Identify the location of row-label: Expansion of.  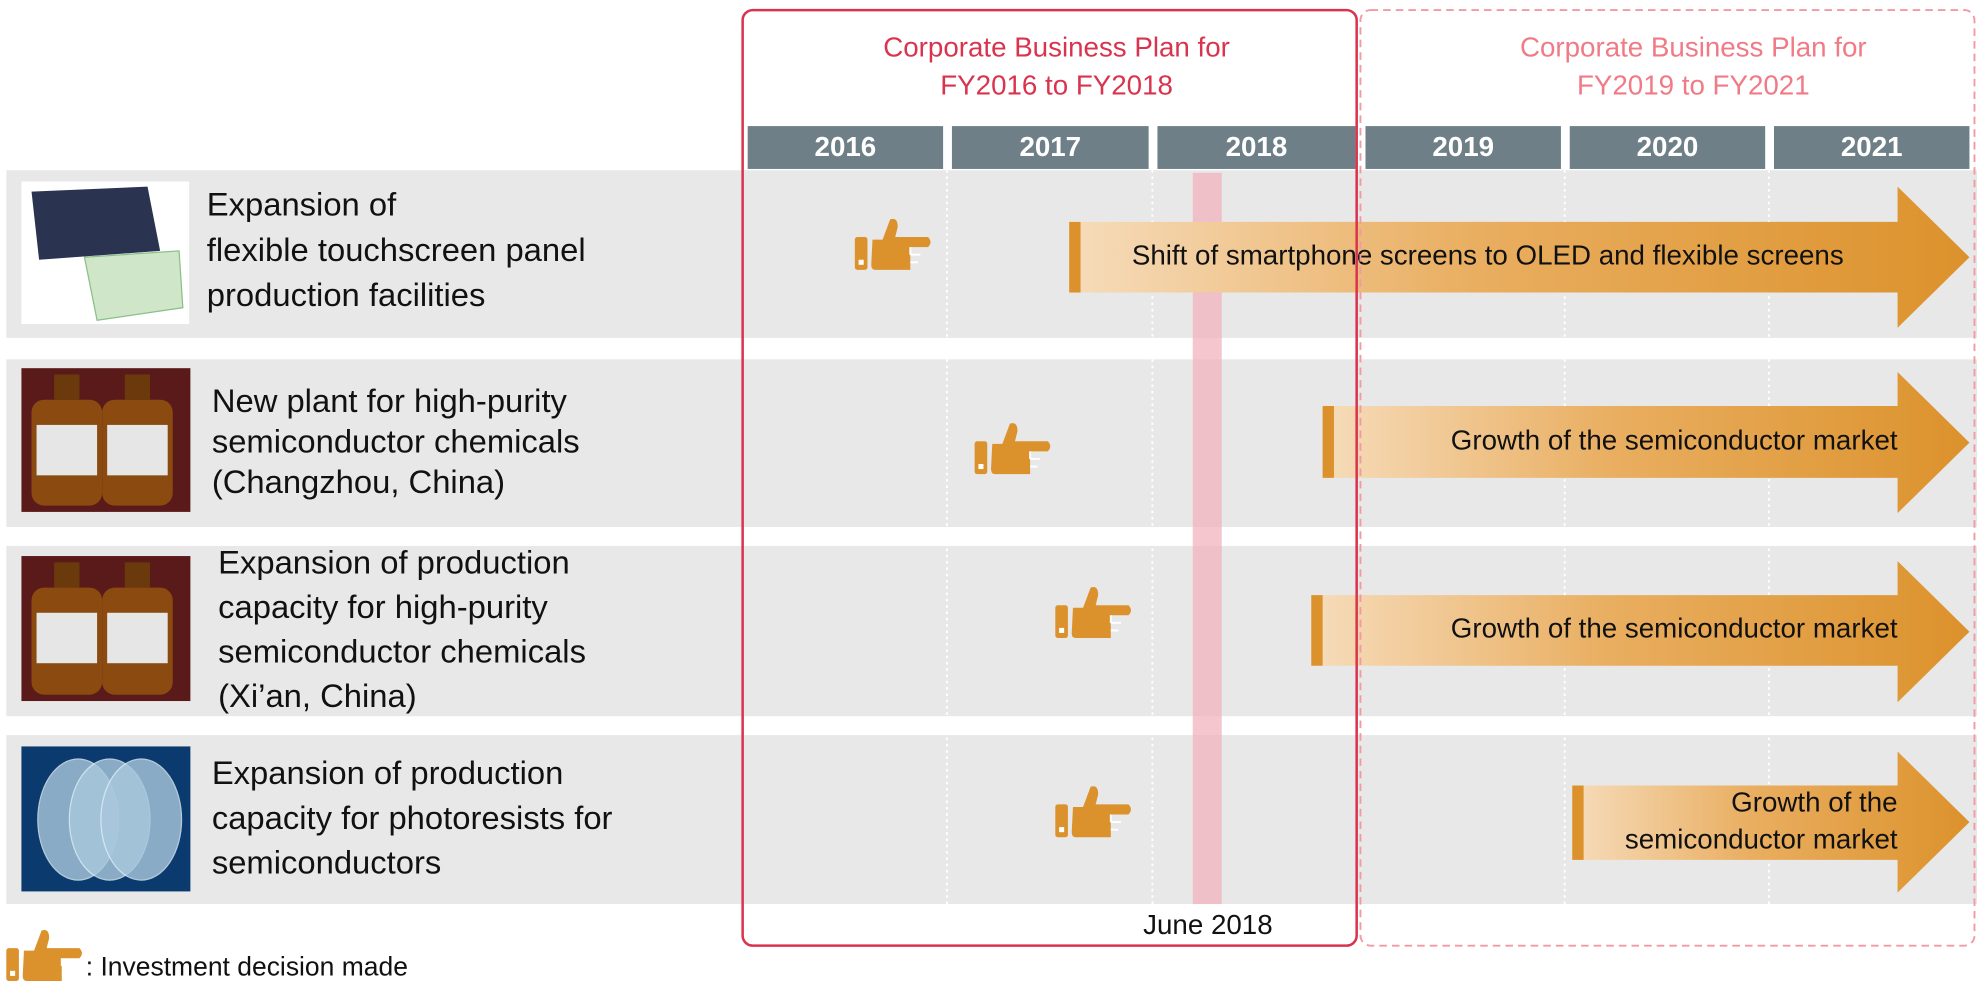
(302, 203).